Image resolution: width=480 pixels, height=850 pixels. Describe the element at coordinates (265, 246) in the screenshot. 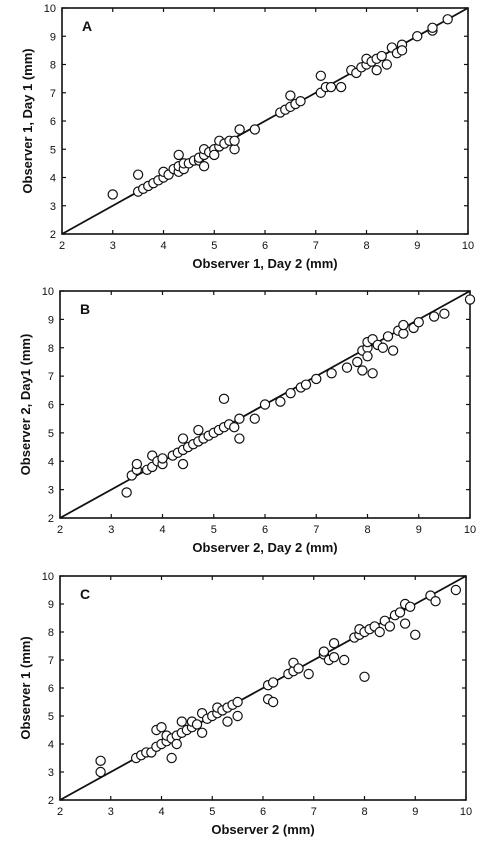

I see `x-tick-label-a-4: 6` at that location.